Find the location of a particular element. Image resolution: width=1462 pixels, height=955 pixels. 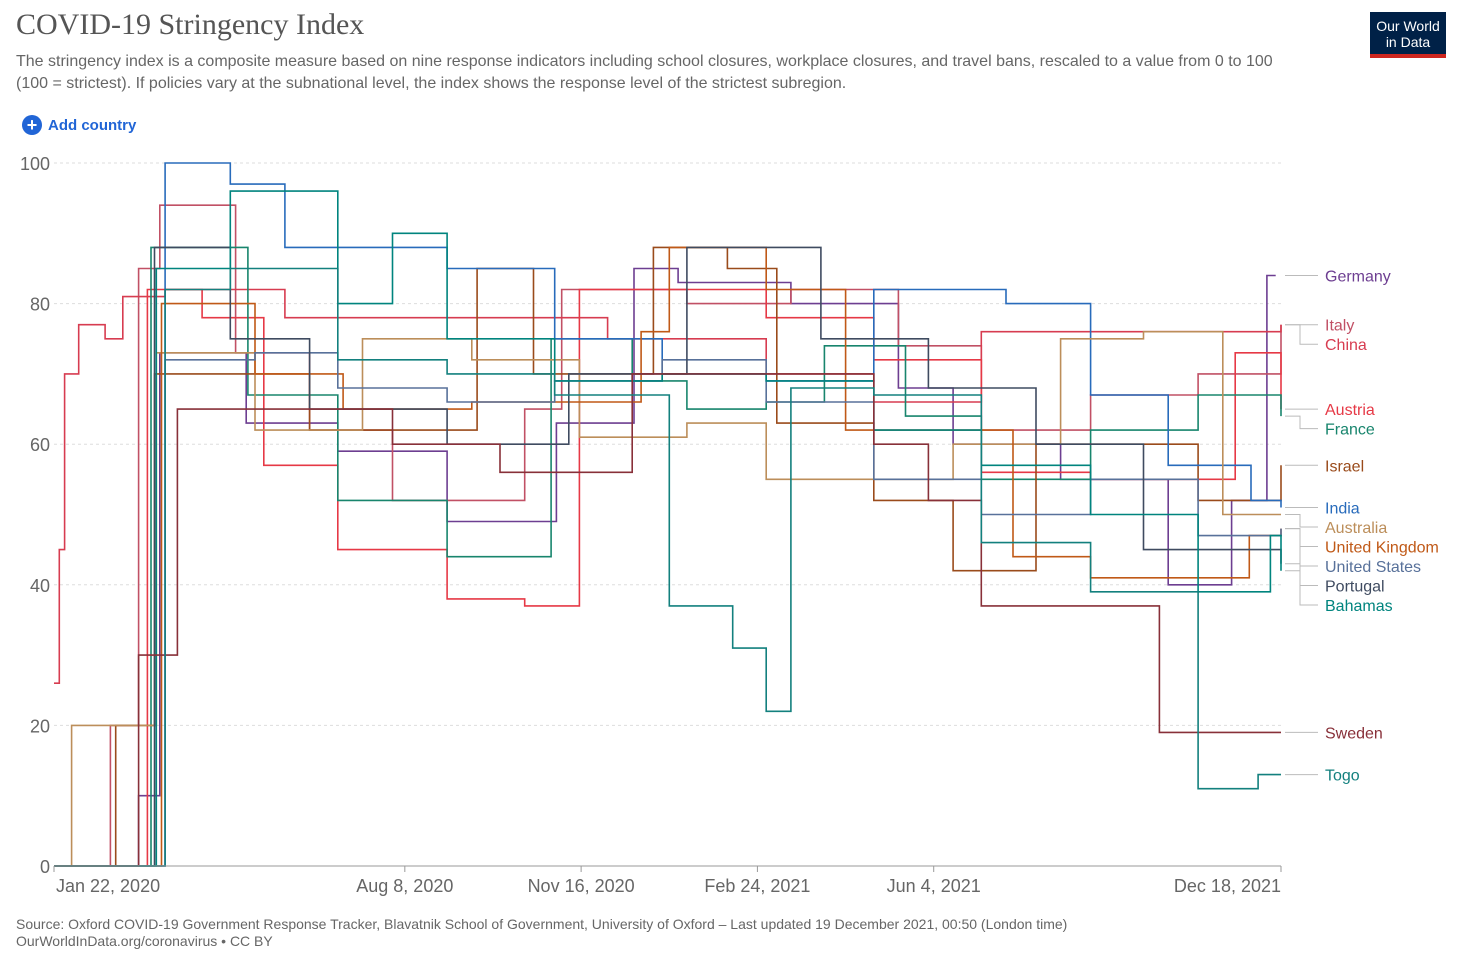

x-tick-label: Aug 8, 2020 is located at coordinates (404, 886).